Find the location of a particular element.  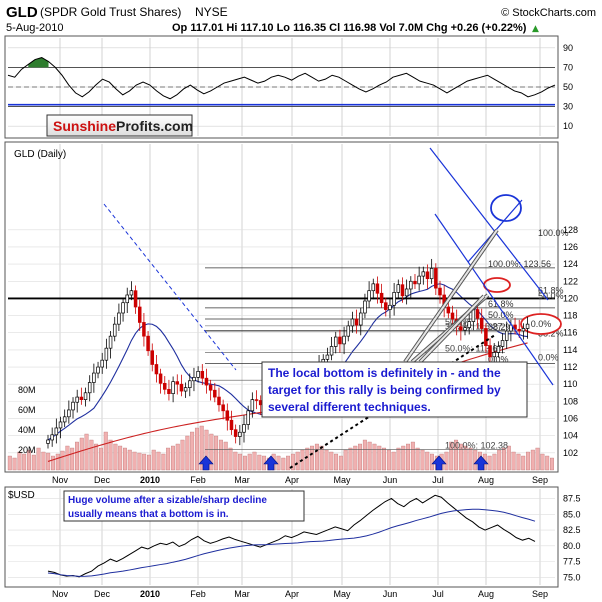

price-tick-label: 102 is located at coordinates (570, 453).